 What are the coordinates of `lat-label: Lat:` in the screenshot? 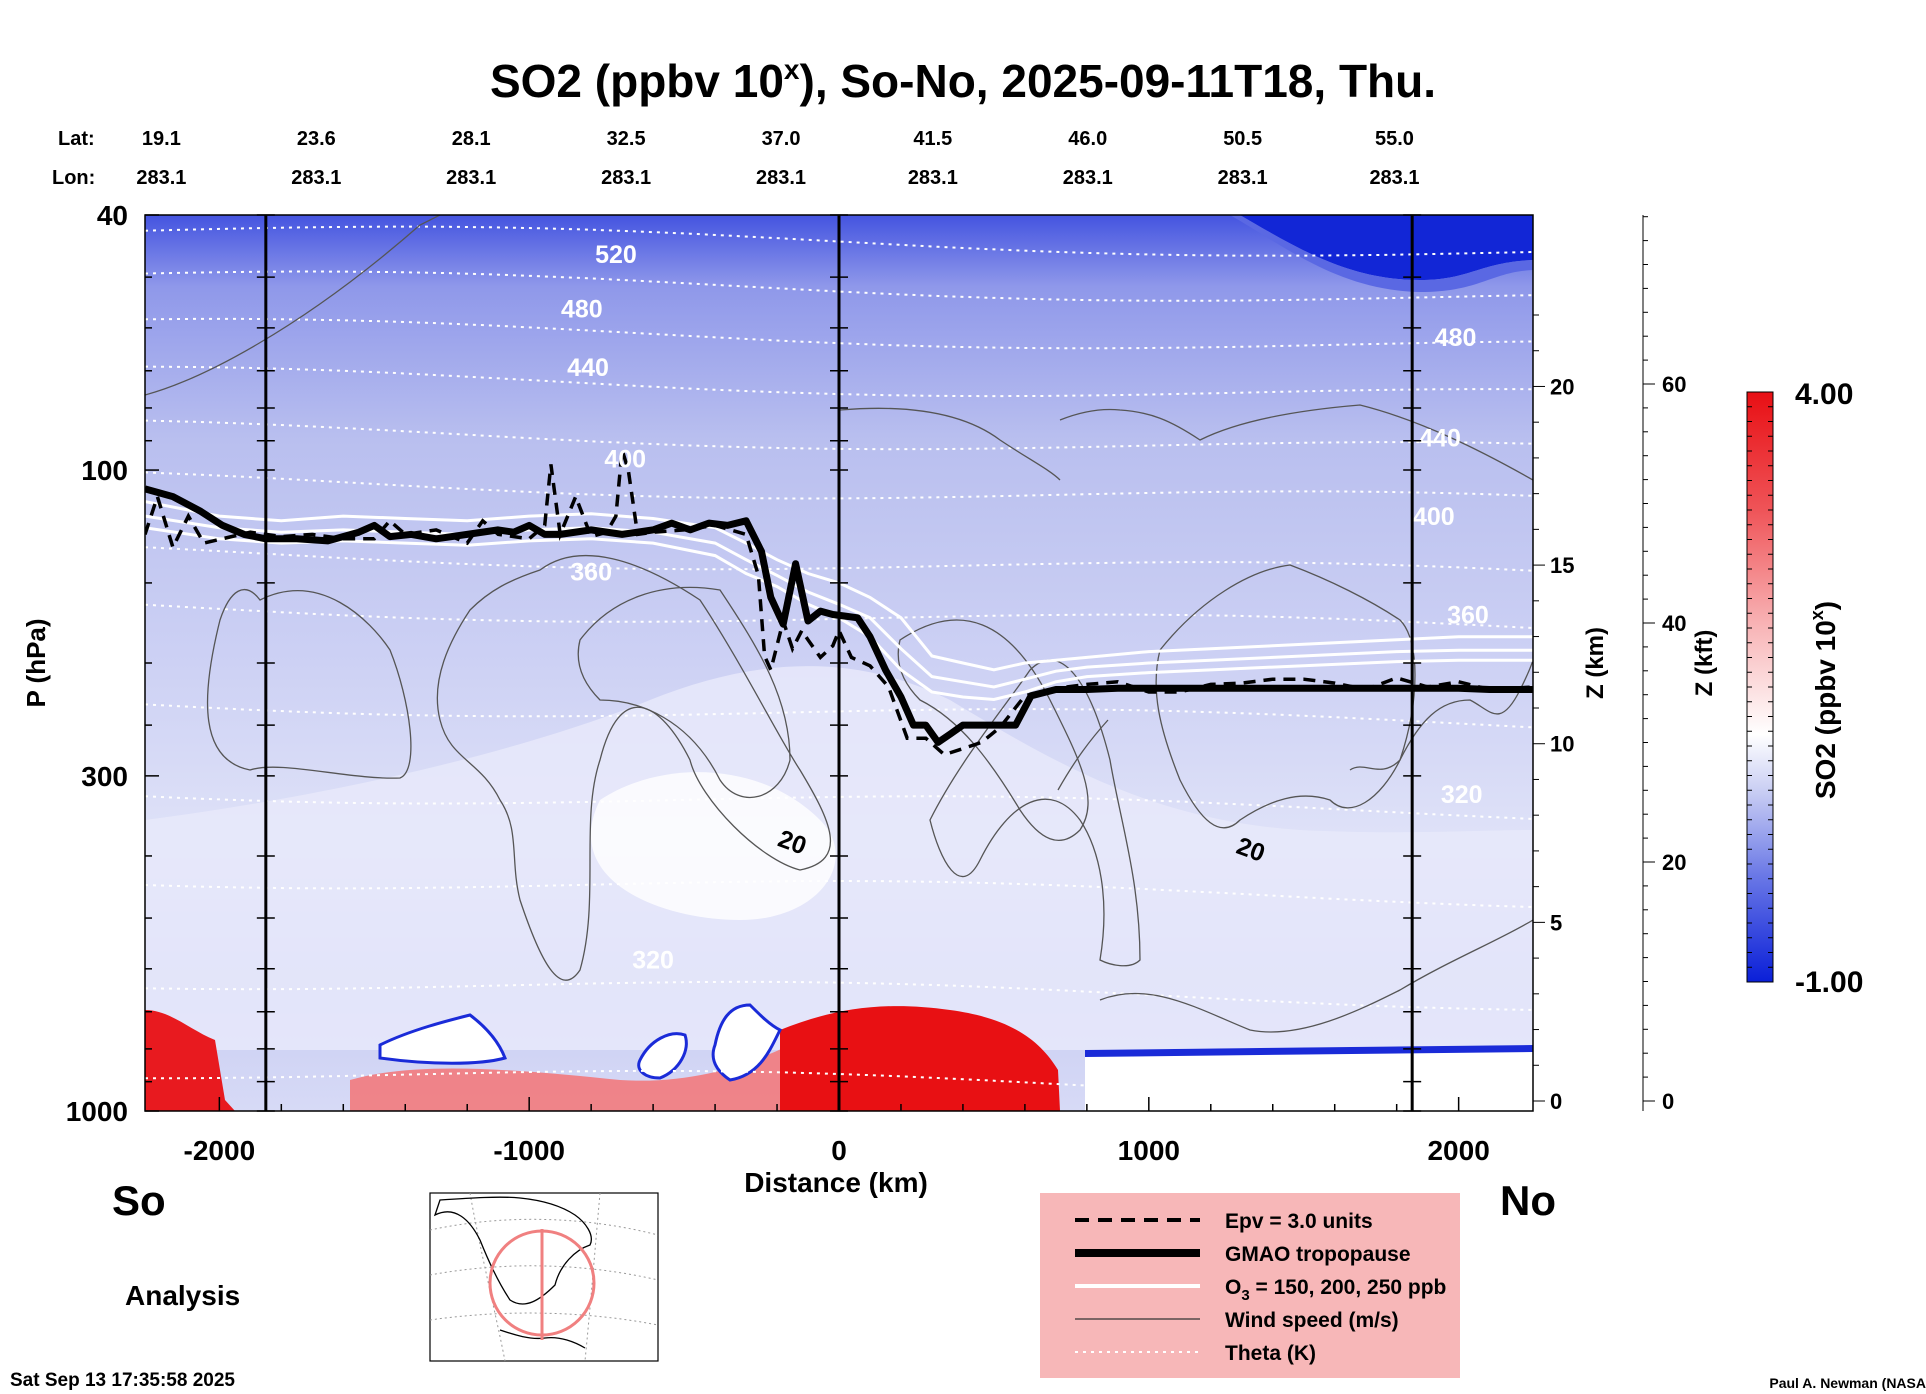 It's located at (76, 139).